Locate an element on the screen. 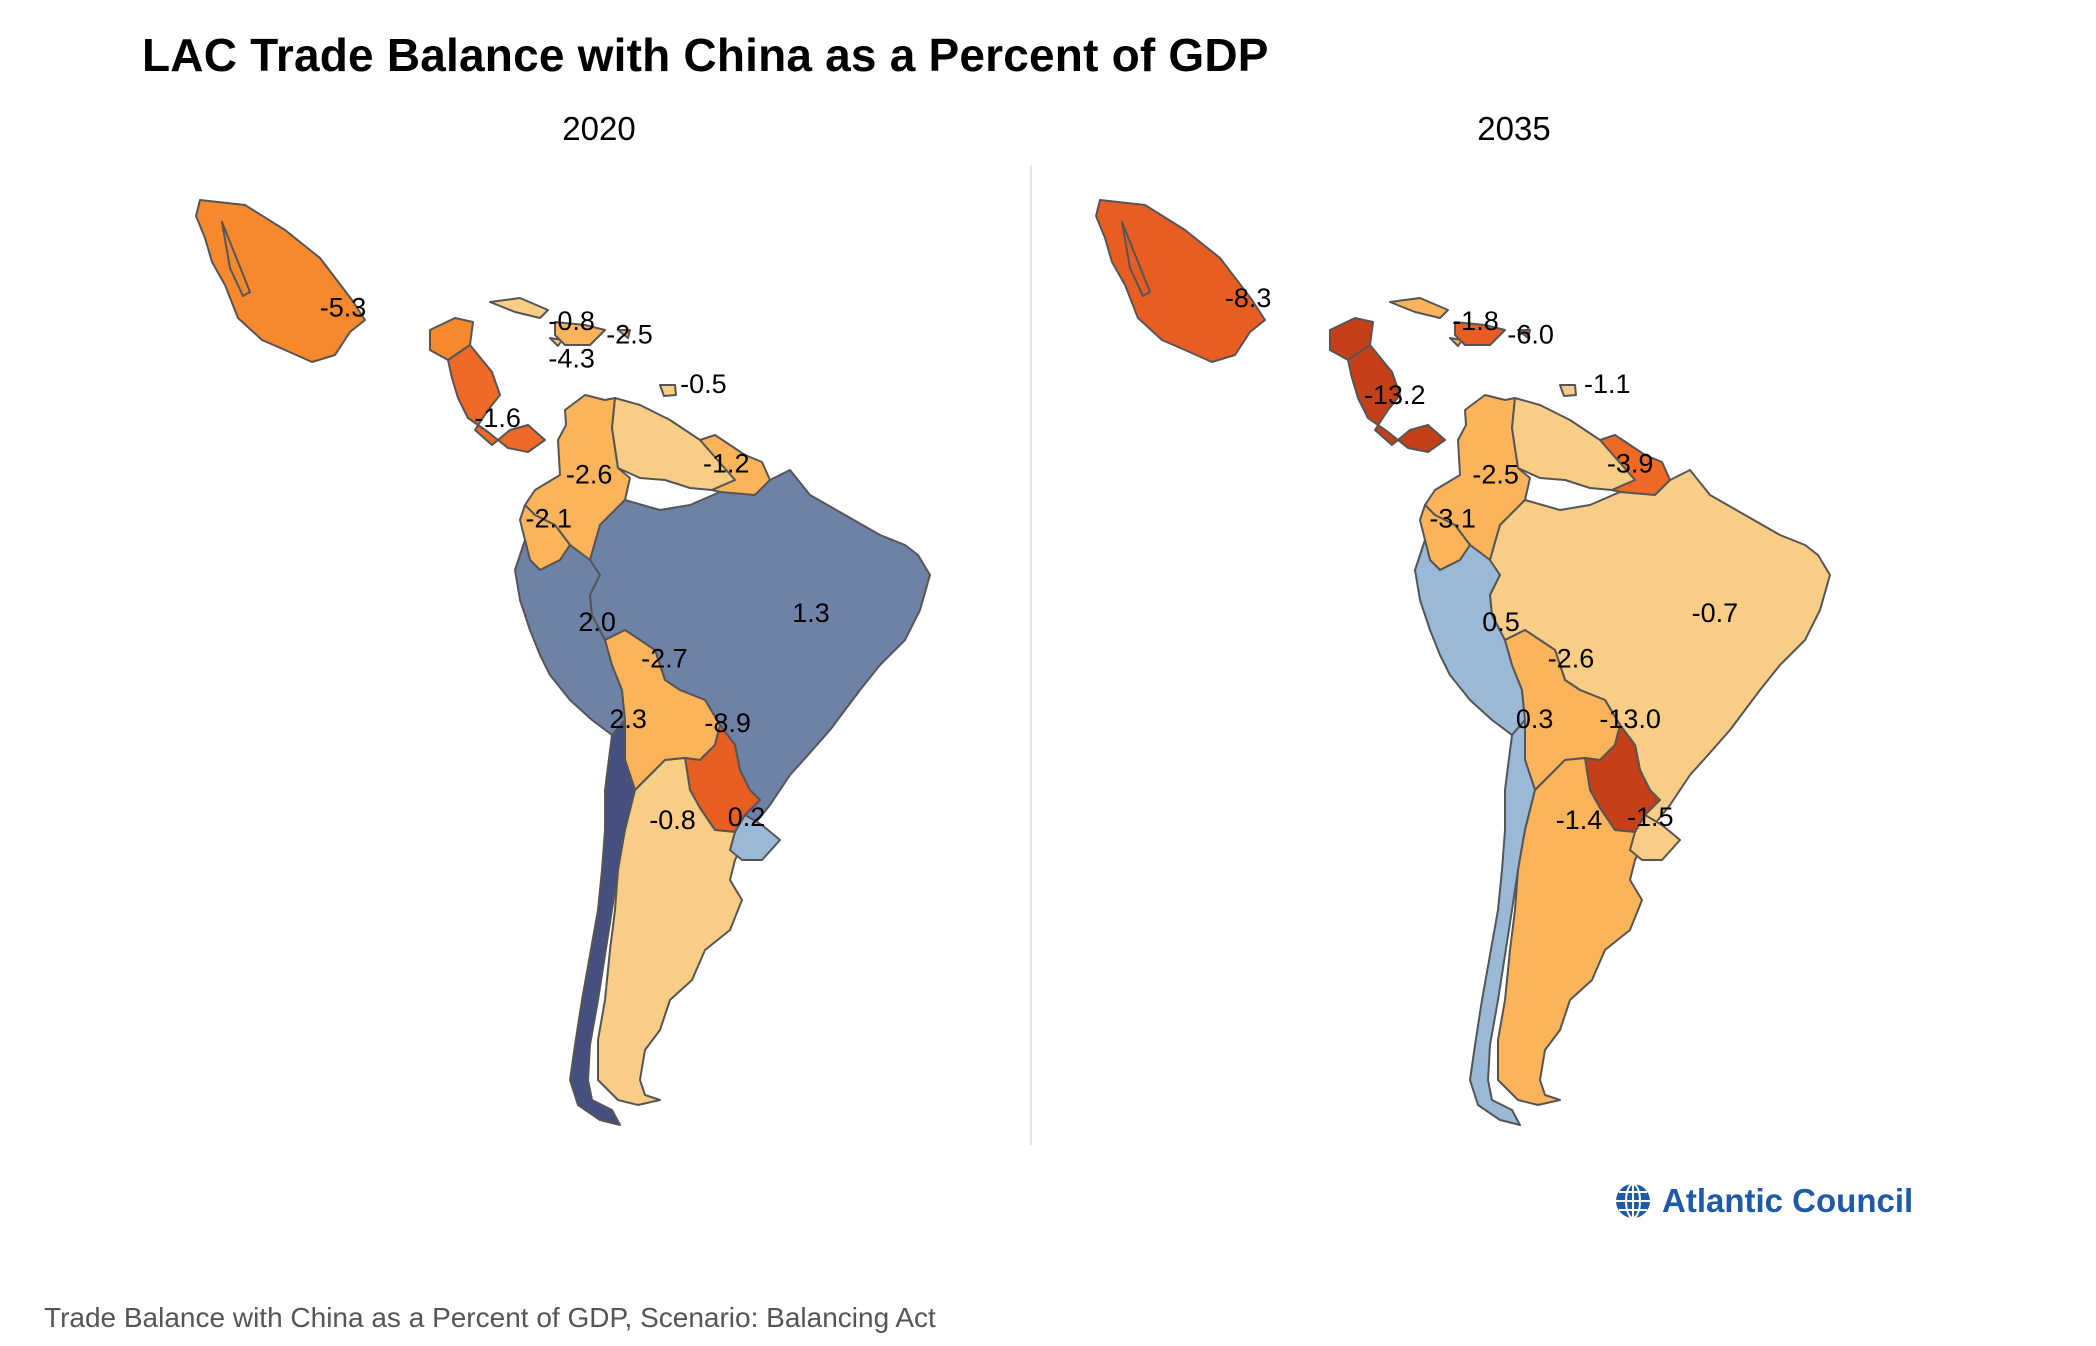 The image size is (2096, 1346). value-label-central-america-2020: -1.6 is located at coordinates (497, 418).